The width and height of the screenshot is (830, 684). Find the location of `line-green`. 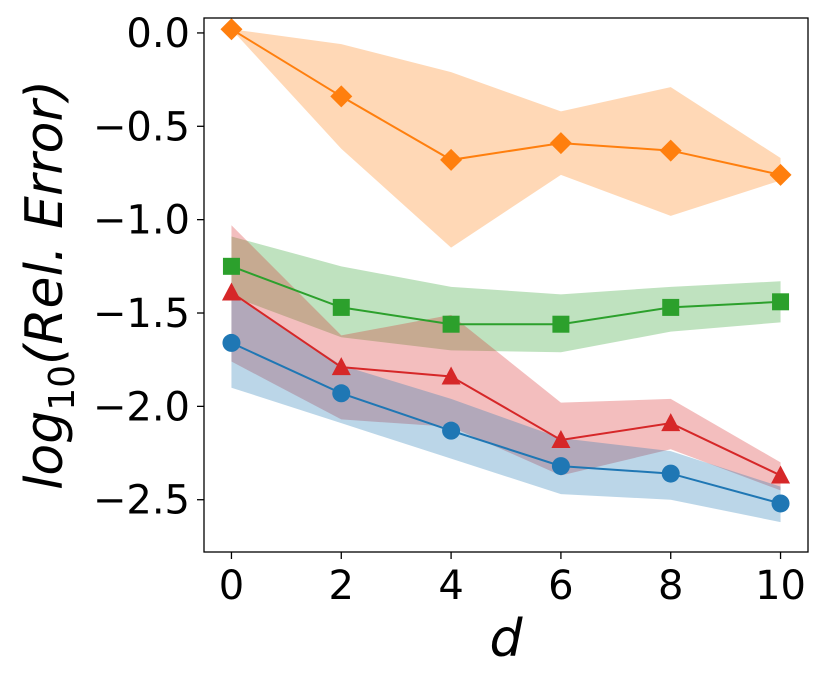

line-green is located at coordinates (506, 295).